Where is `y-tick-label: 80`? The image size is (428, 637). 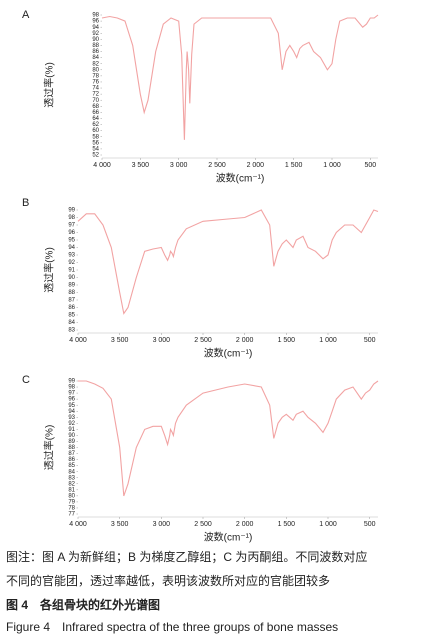
y-tick-label: 80 is located at coordinates (95, 70).